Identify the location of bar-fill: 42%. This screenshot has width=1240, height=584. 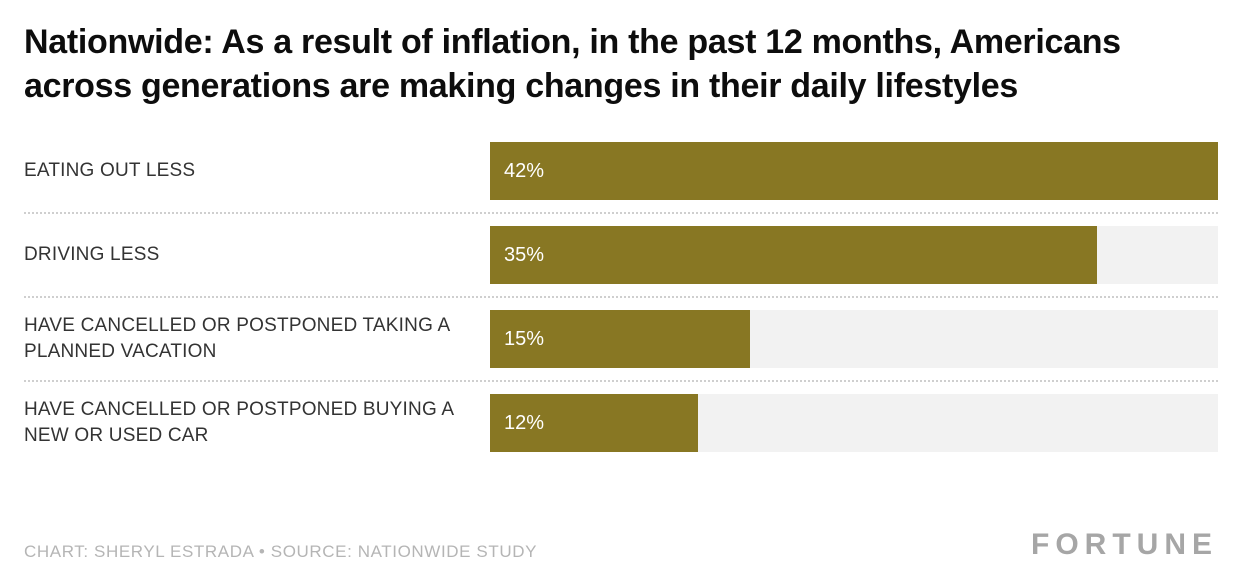
(854, 171).